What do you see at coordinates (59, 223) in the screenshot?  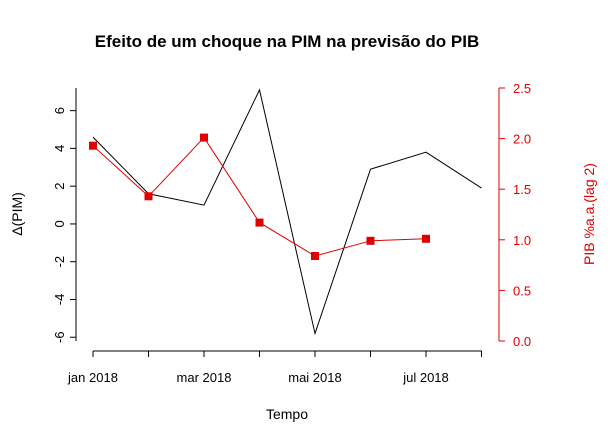 I see `left-tick-label: 0` at bounding box center [59, 223].